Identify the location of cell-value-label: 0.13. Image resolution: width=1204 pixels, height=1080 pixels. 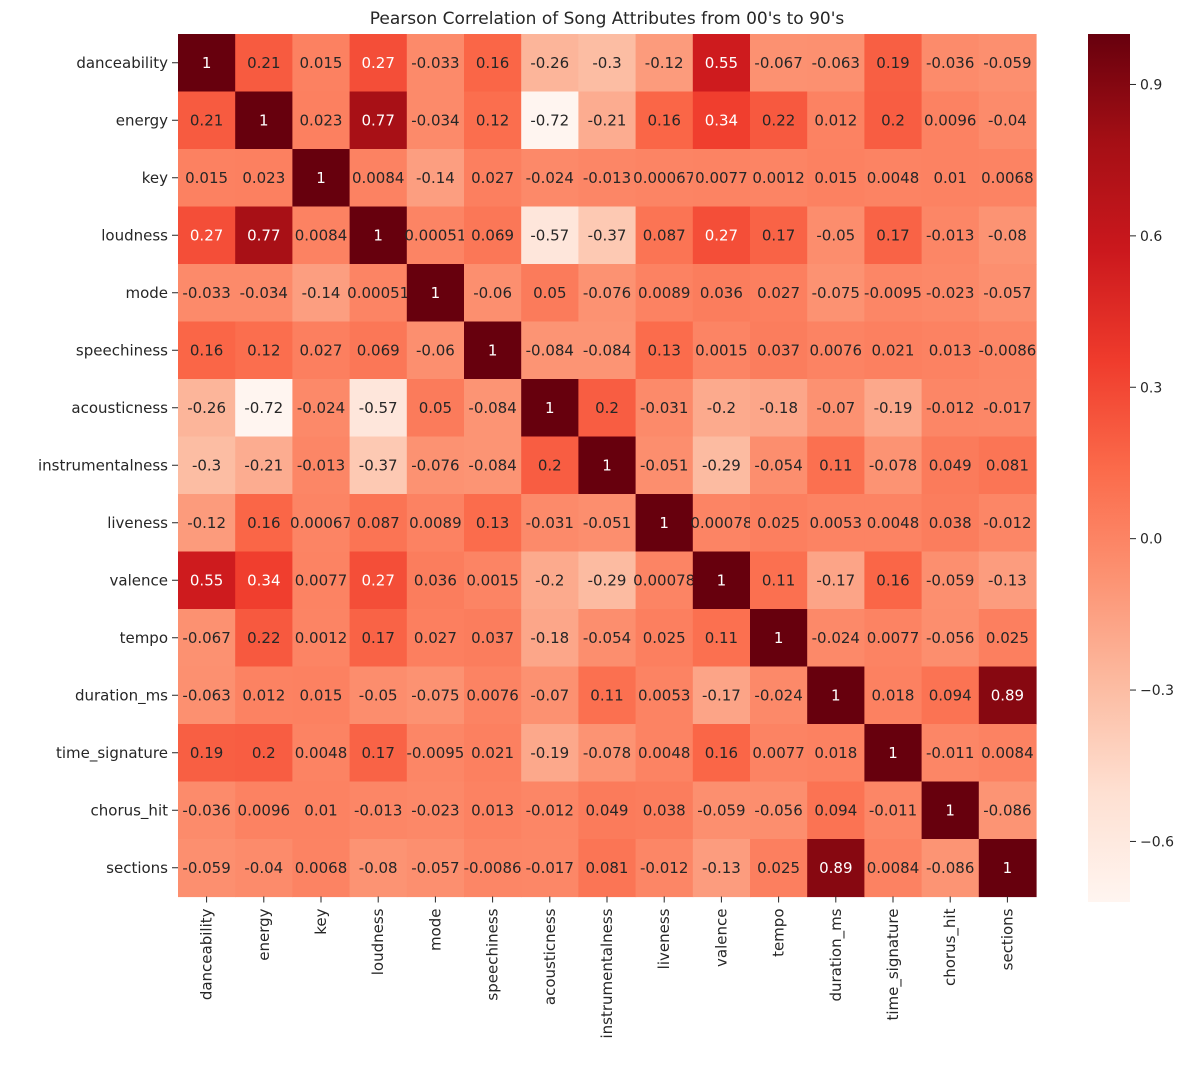
(492, 523).